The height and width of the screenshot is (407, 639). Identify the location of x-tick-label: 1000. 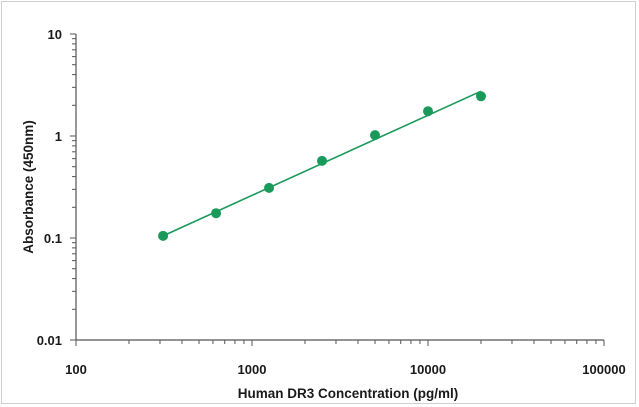
(252, 369).